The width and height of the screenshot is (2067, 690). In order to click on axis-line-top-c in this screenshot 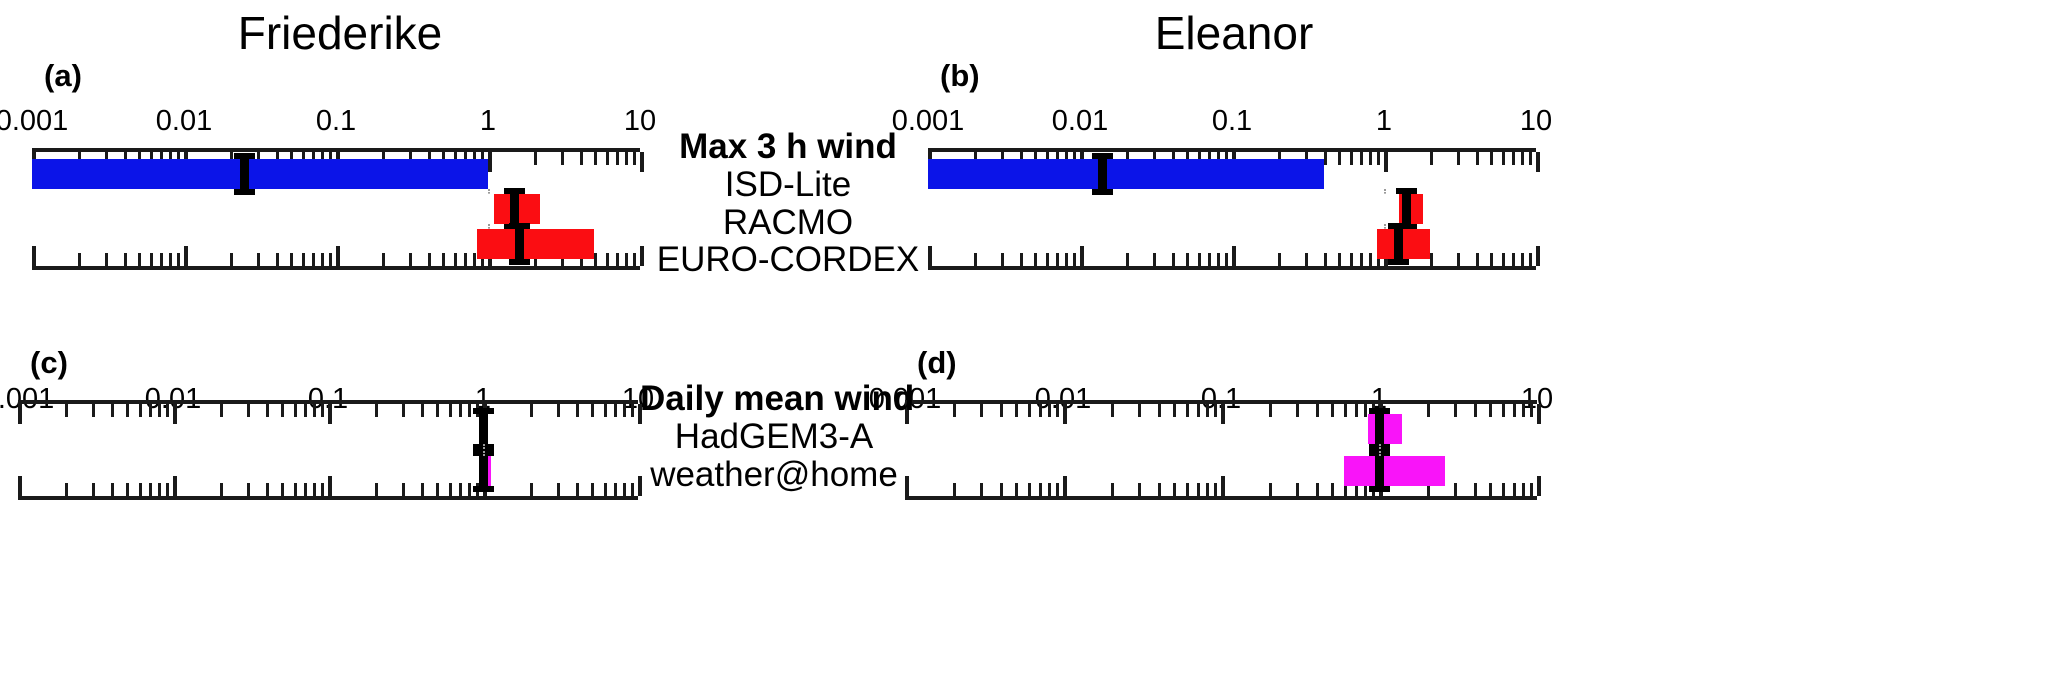, I will do `click(328, 402)`.